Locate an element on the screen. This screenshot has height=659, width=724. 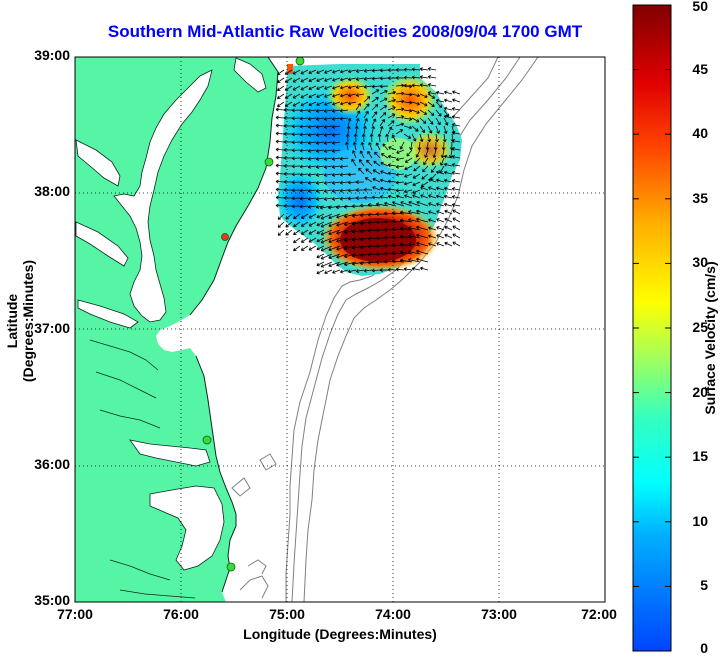
radar-sites is located at coordinates (253, 314).